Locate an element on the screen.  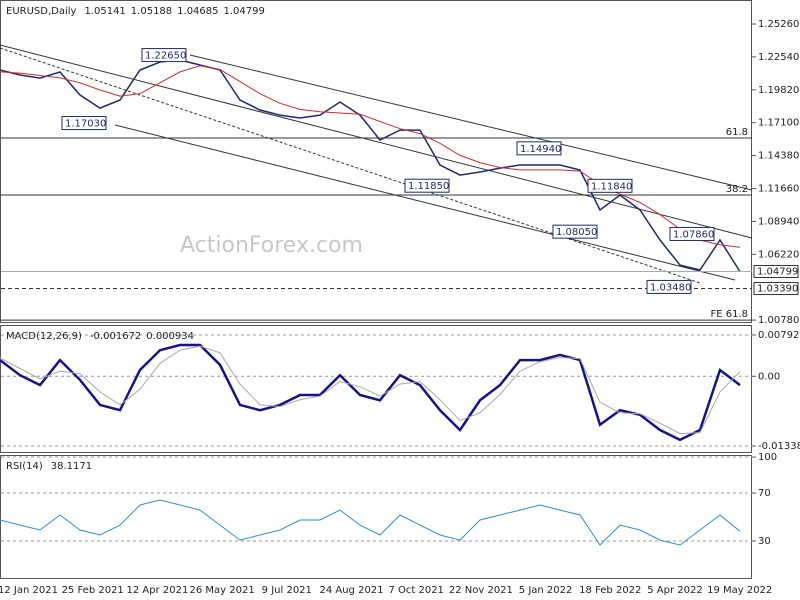
x-tick-label: 12 Apr 2021 is located at coordinates (157, 590).